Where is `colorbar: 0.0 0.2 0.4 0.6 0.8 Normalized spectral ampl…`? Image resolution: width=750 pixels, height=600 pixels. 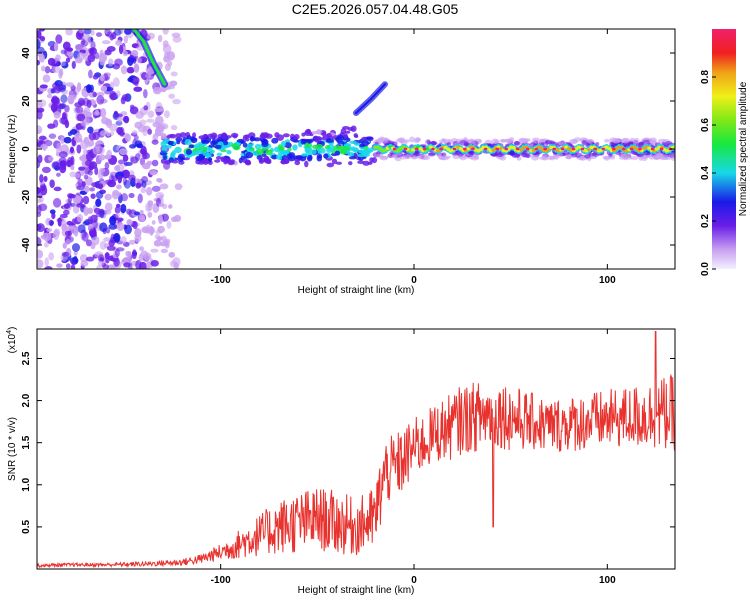
colorbar: 0.0 0.2 0.4 0.6 0.8 Normalized spectral ampl… is located at coordinates (724, 152).